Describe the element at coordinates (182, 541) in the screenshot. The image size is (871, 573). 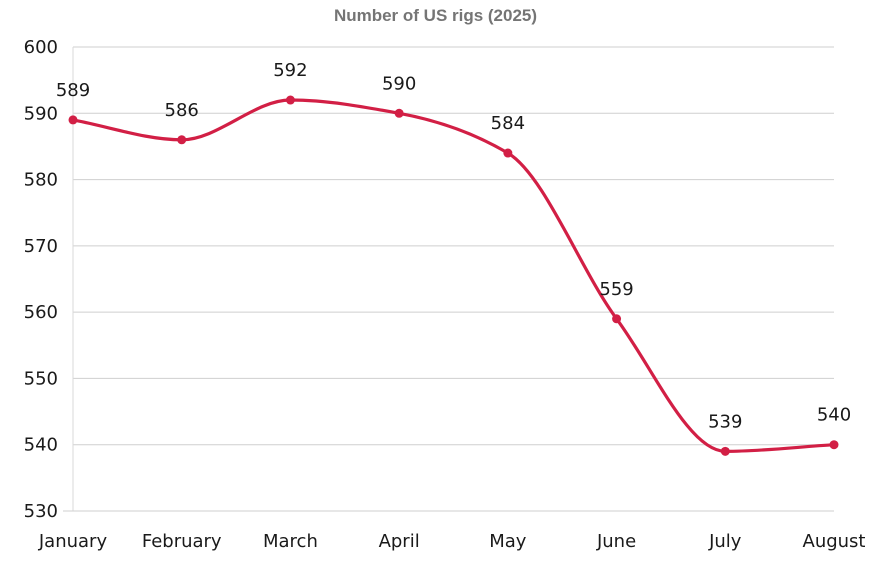
I see `x-tick-label: February` at that location.